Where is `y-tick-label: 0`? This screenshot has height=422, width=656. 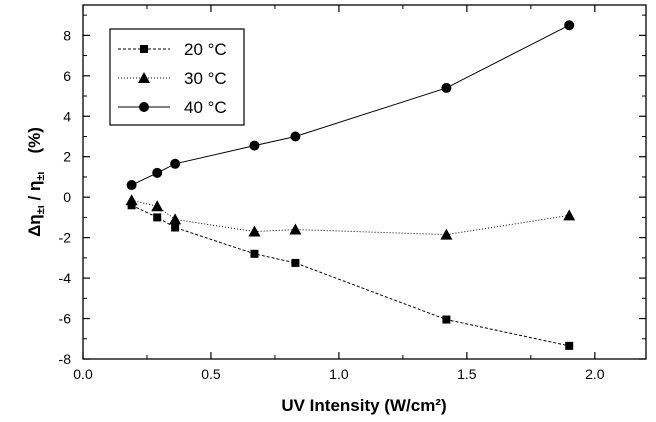 y-tick-label: 0 is located at coordinates (67, 197).